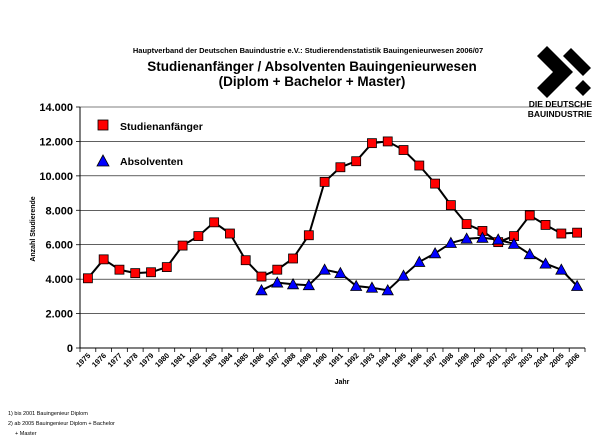 This screenshot has height=439, width=600. I want to click on point-absolventen-1986, so click(261, 290).